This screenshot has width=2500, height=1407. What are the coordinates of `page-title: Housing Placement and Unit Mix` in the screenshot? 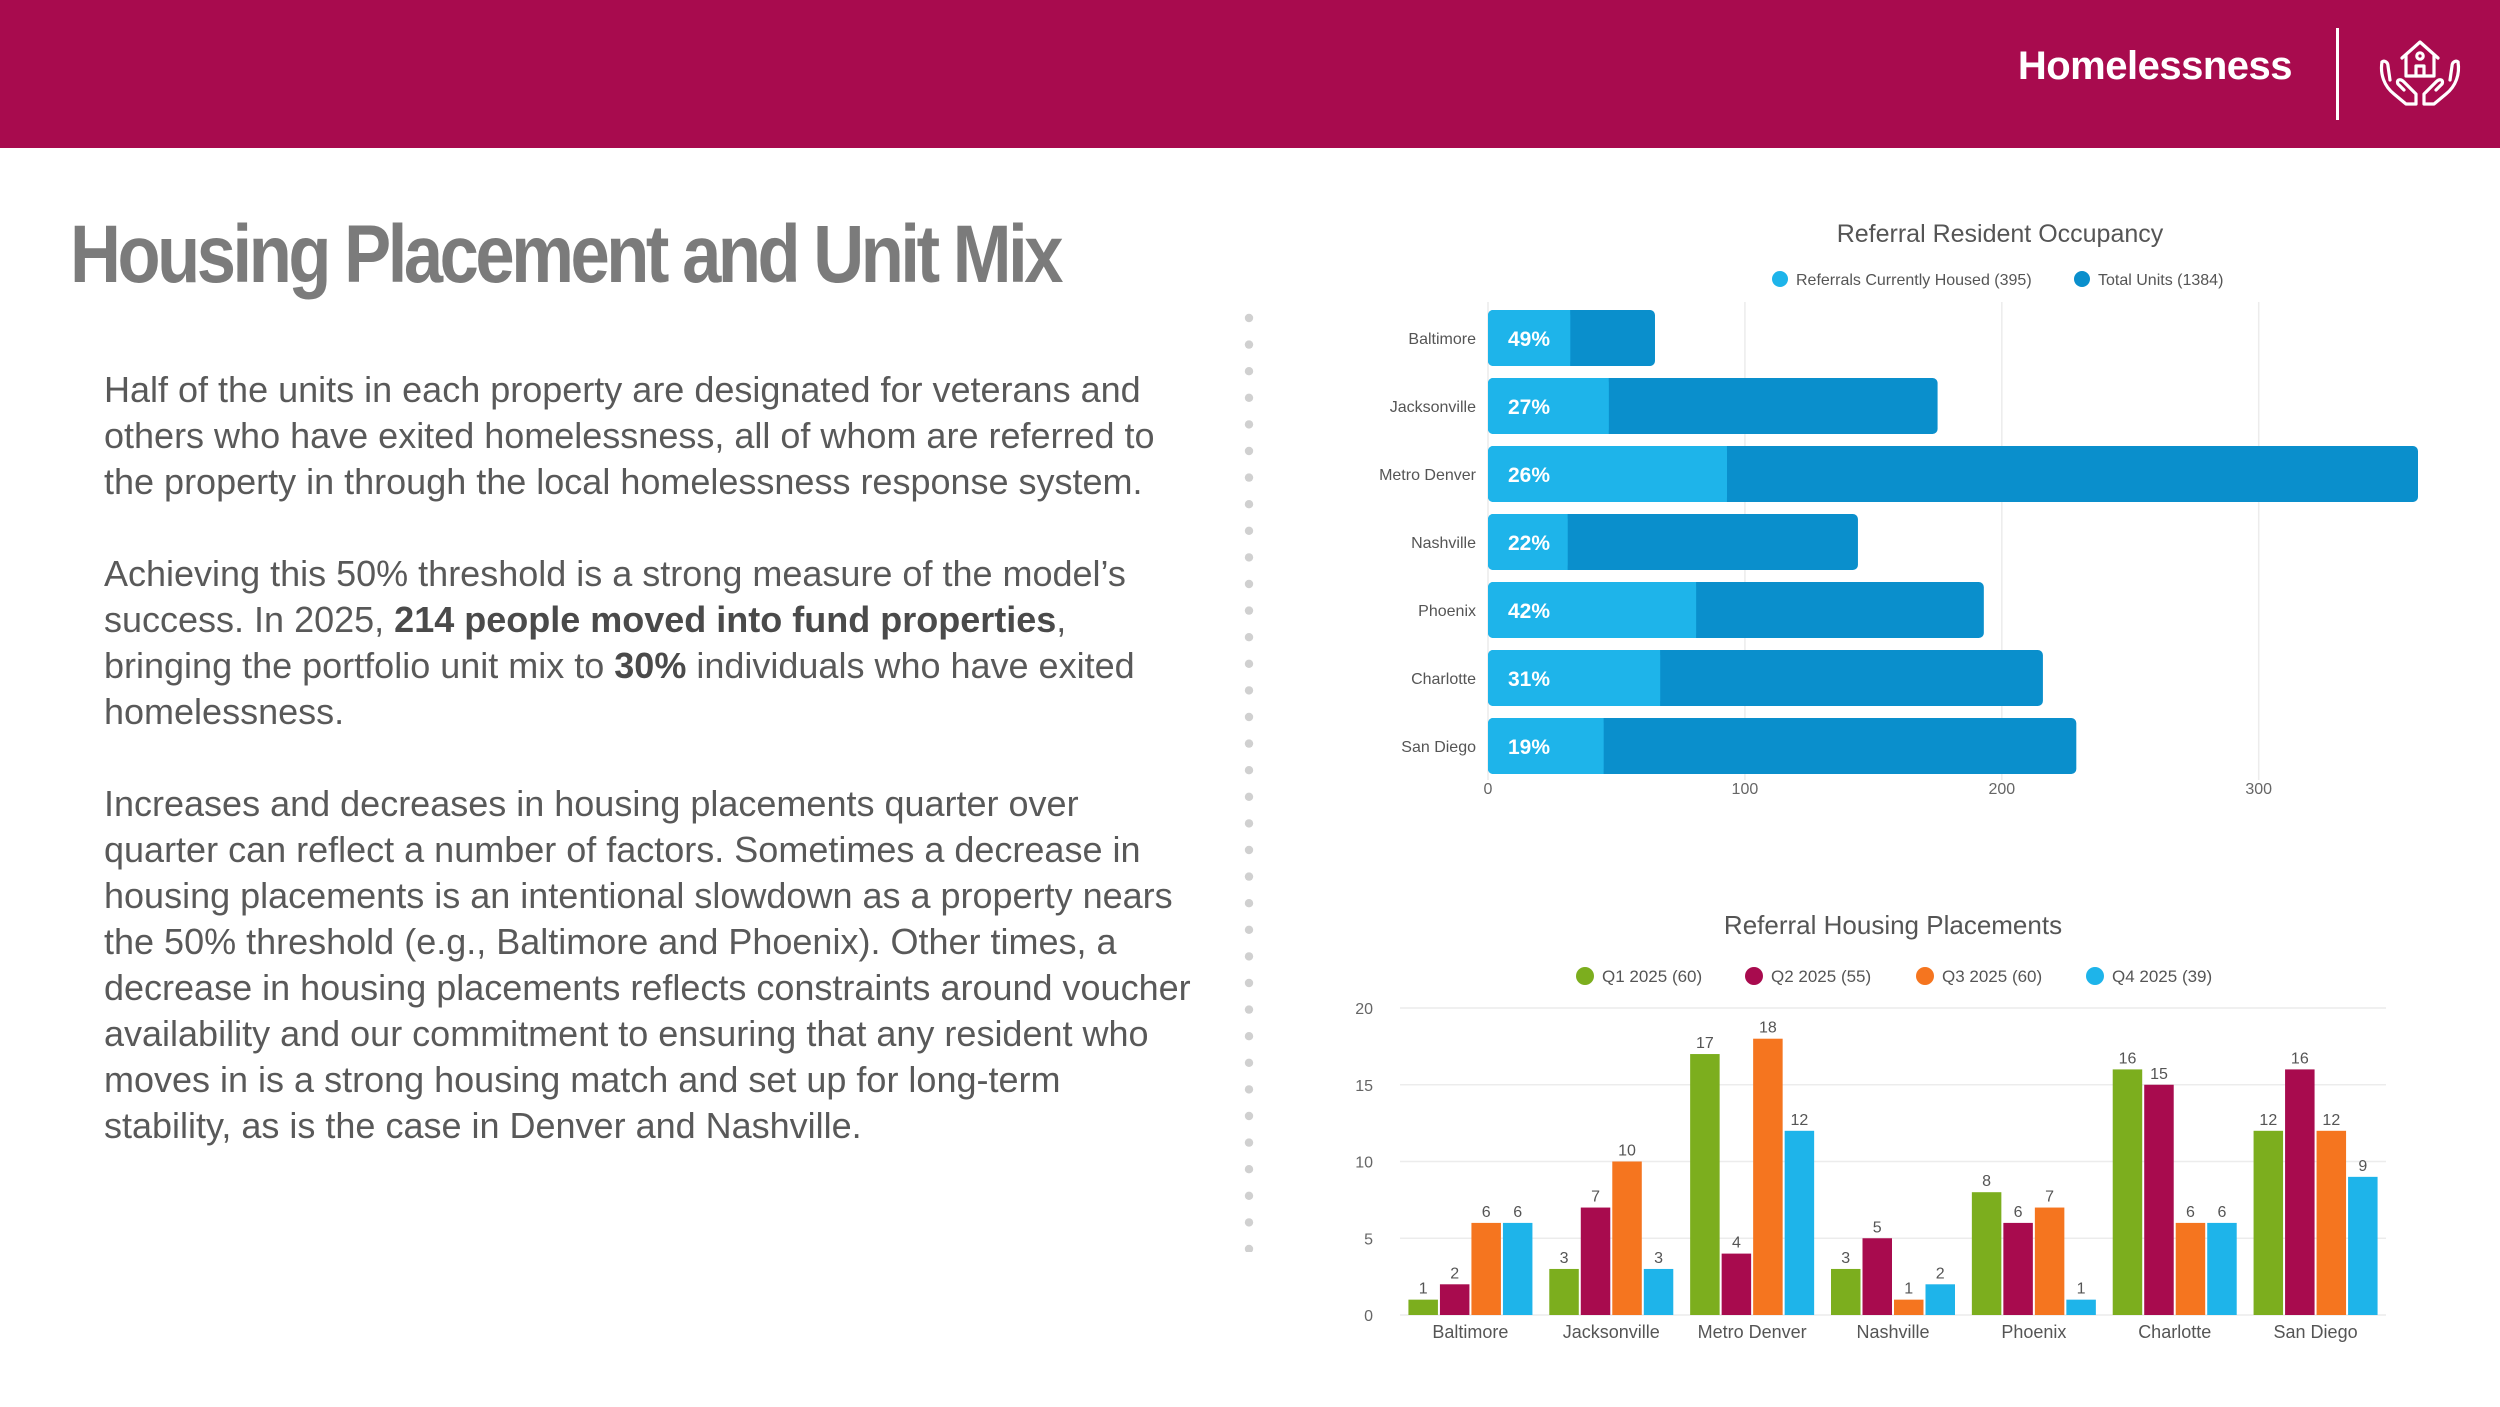 It's located at (566, 254).